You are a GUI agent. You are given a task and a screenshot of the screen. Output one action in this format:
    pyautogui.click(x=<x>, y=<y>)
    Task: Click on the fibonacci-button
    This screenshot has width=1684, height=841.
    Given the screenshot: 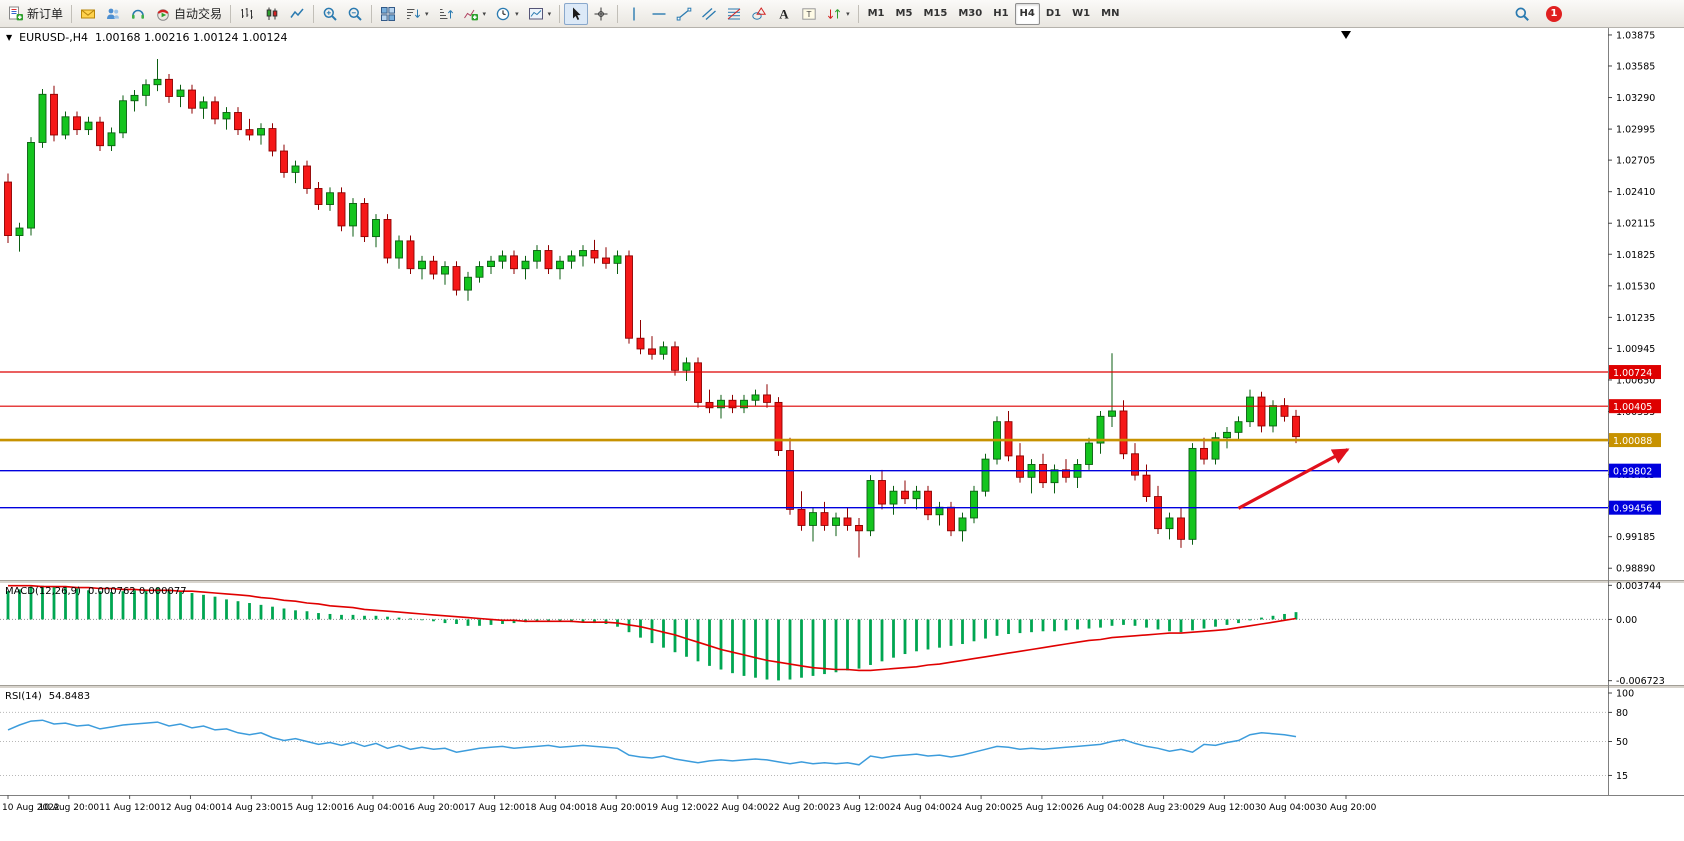 What is the action you would take?
    pyautogui.click(x=734, y=14)
    